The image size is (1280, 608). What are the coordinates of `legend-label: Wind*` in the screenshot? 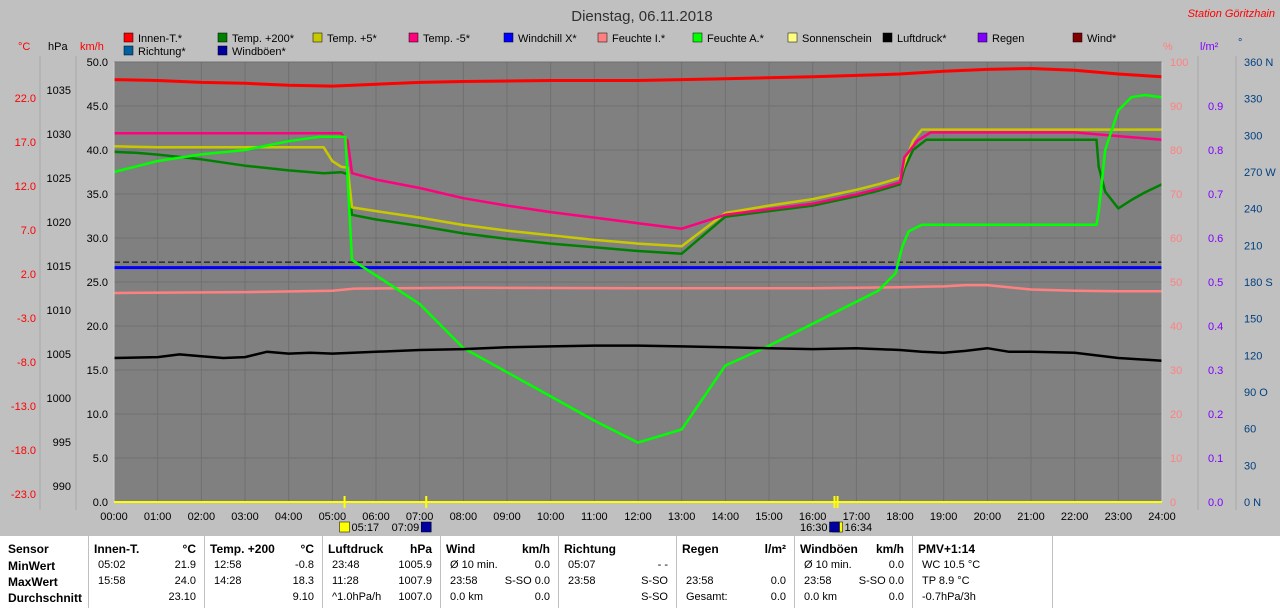 It's located at (1102, 39).